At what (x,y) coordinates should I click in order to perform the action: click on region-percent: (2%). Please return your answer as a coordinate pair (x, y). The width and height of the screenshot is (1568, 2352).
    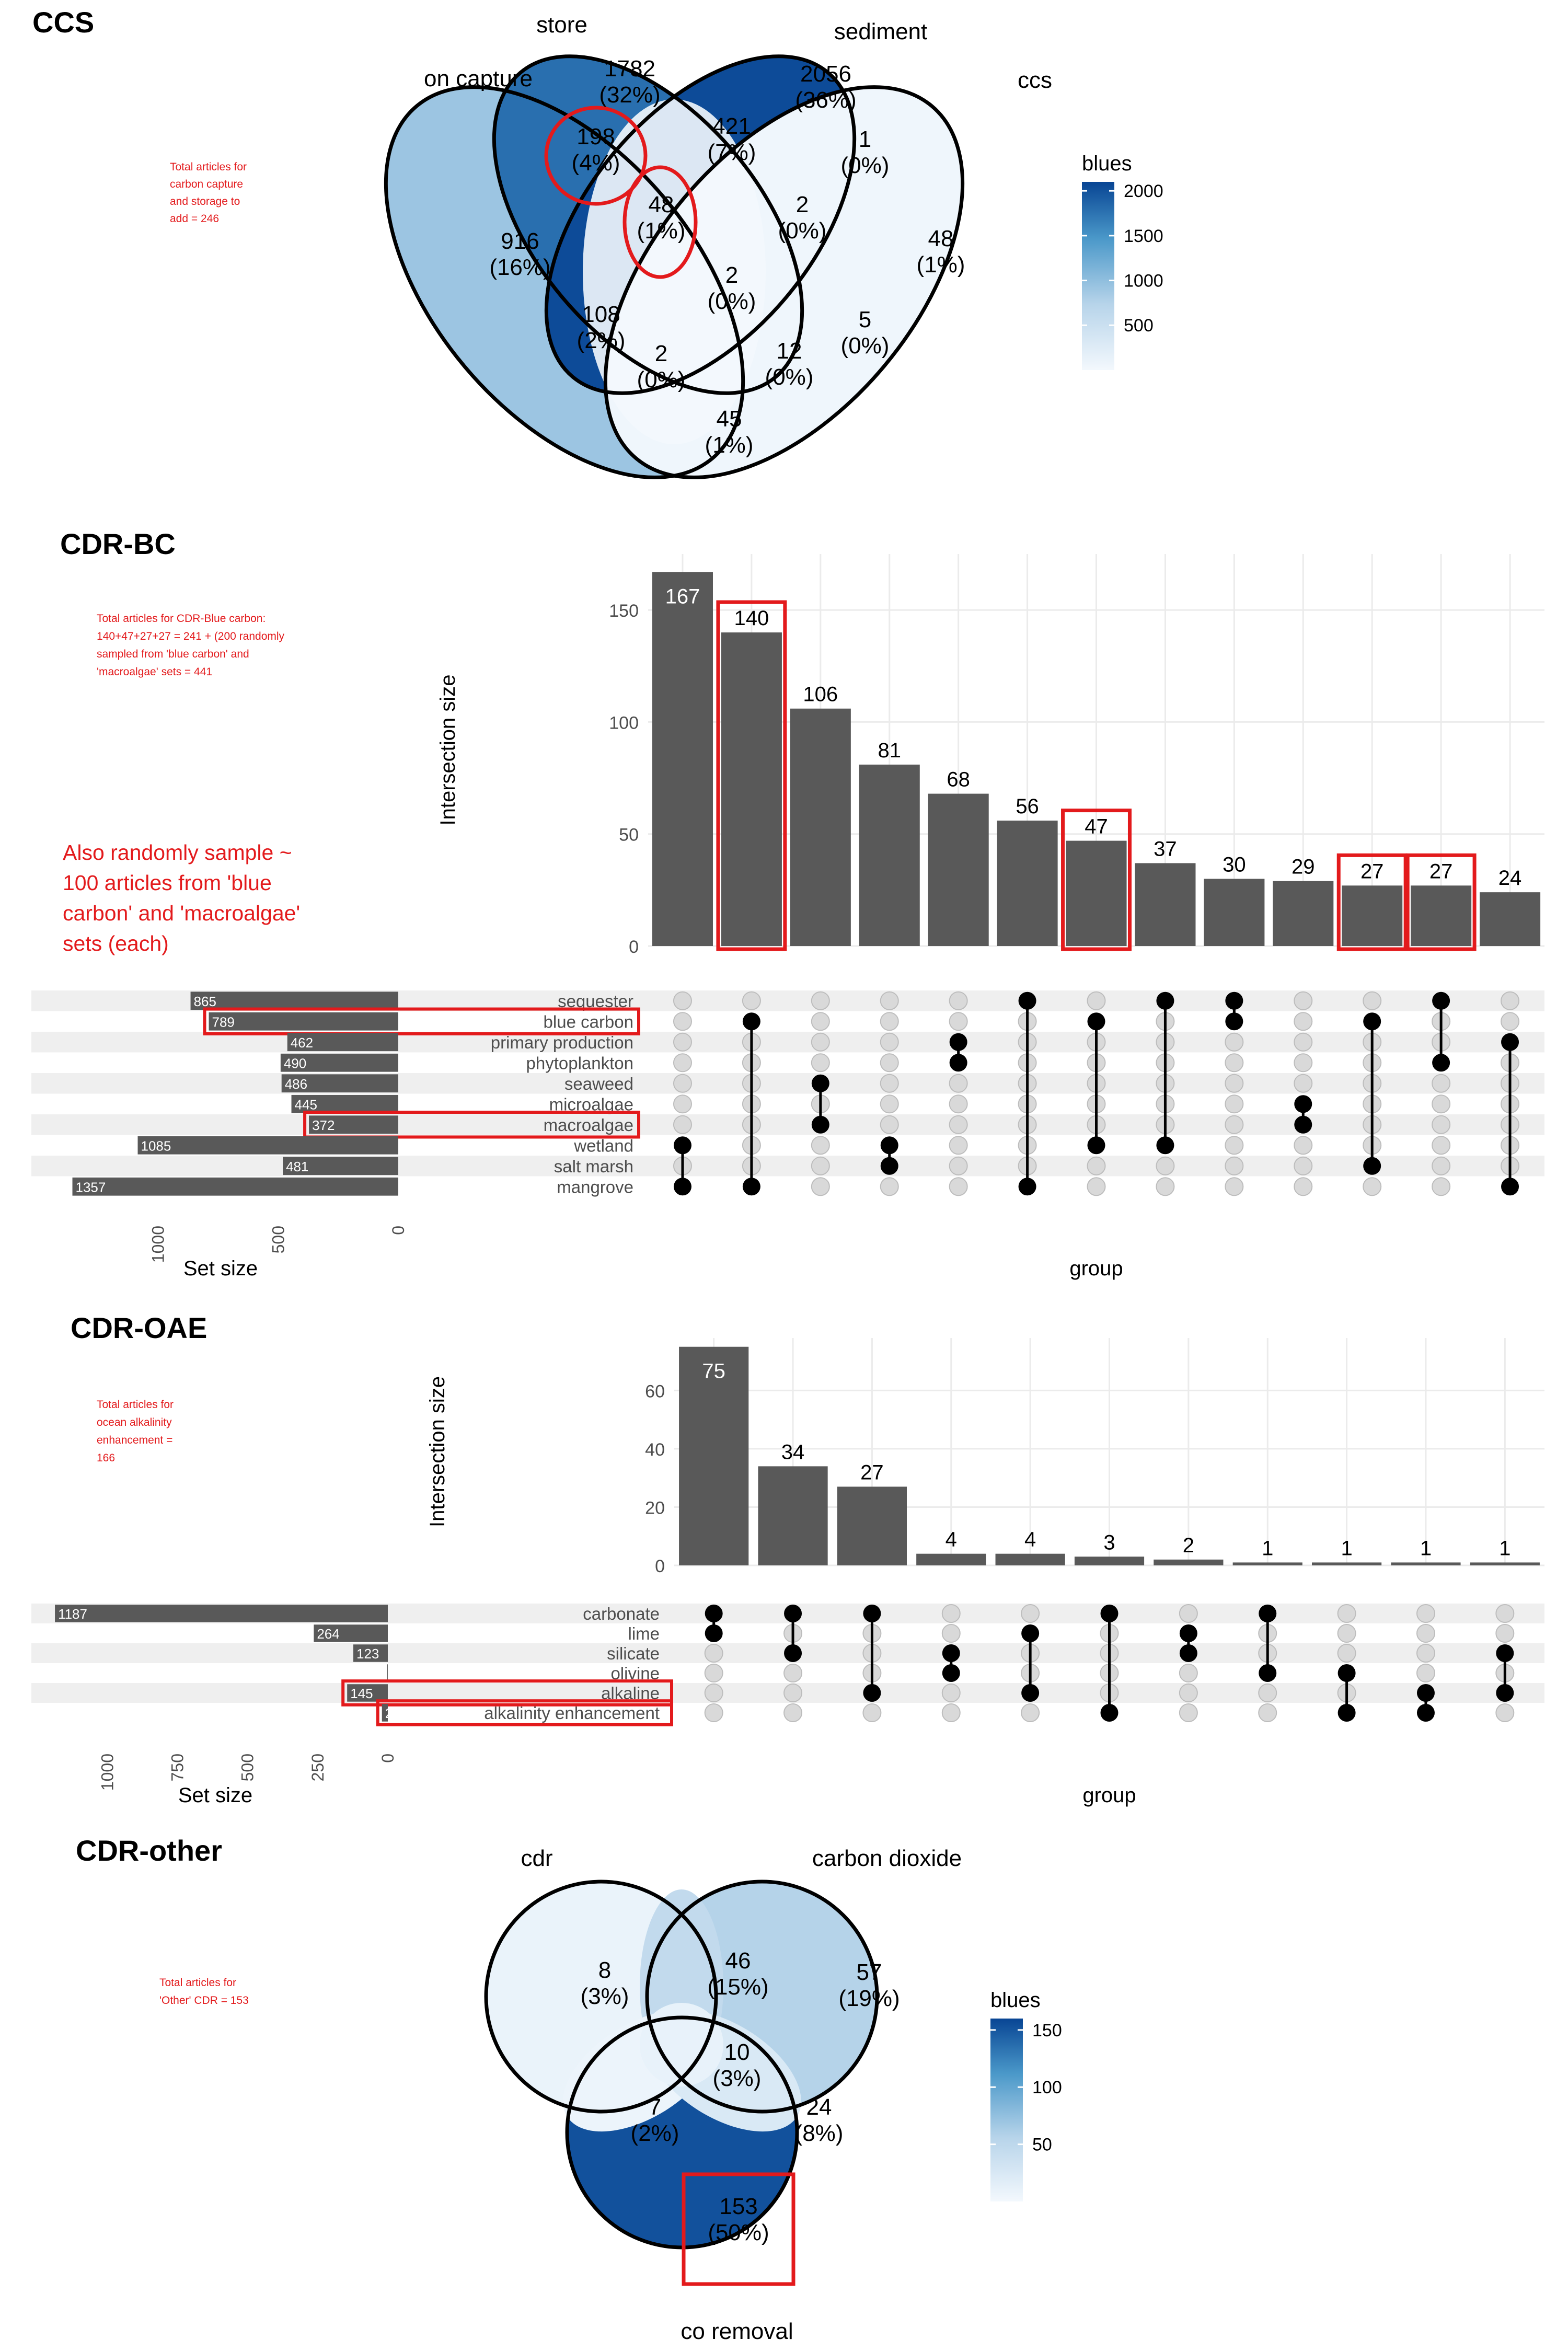
    Looking at the image, I should click on (601, 340).